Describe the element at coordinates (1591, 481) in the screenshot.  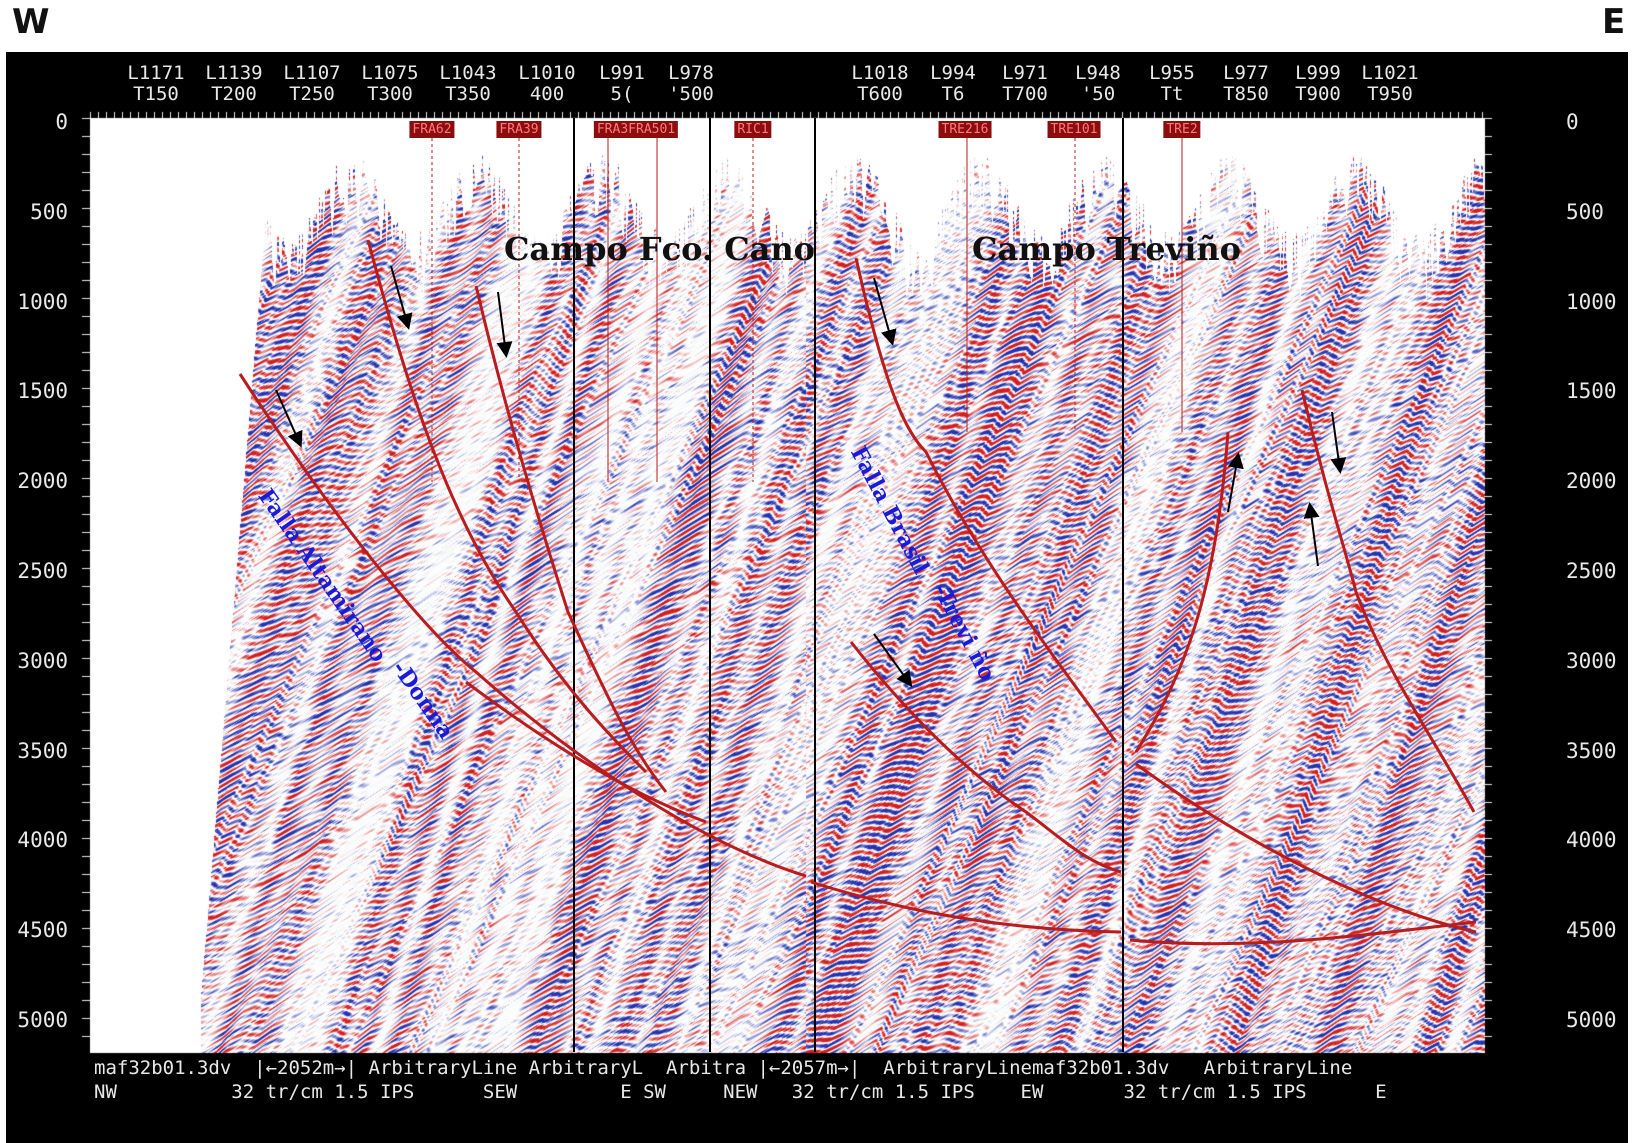
I see `depth-tick-label-right: 2000` at that location.